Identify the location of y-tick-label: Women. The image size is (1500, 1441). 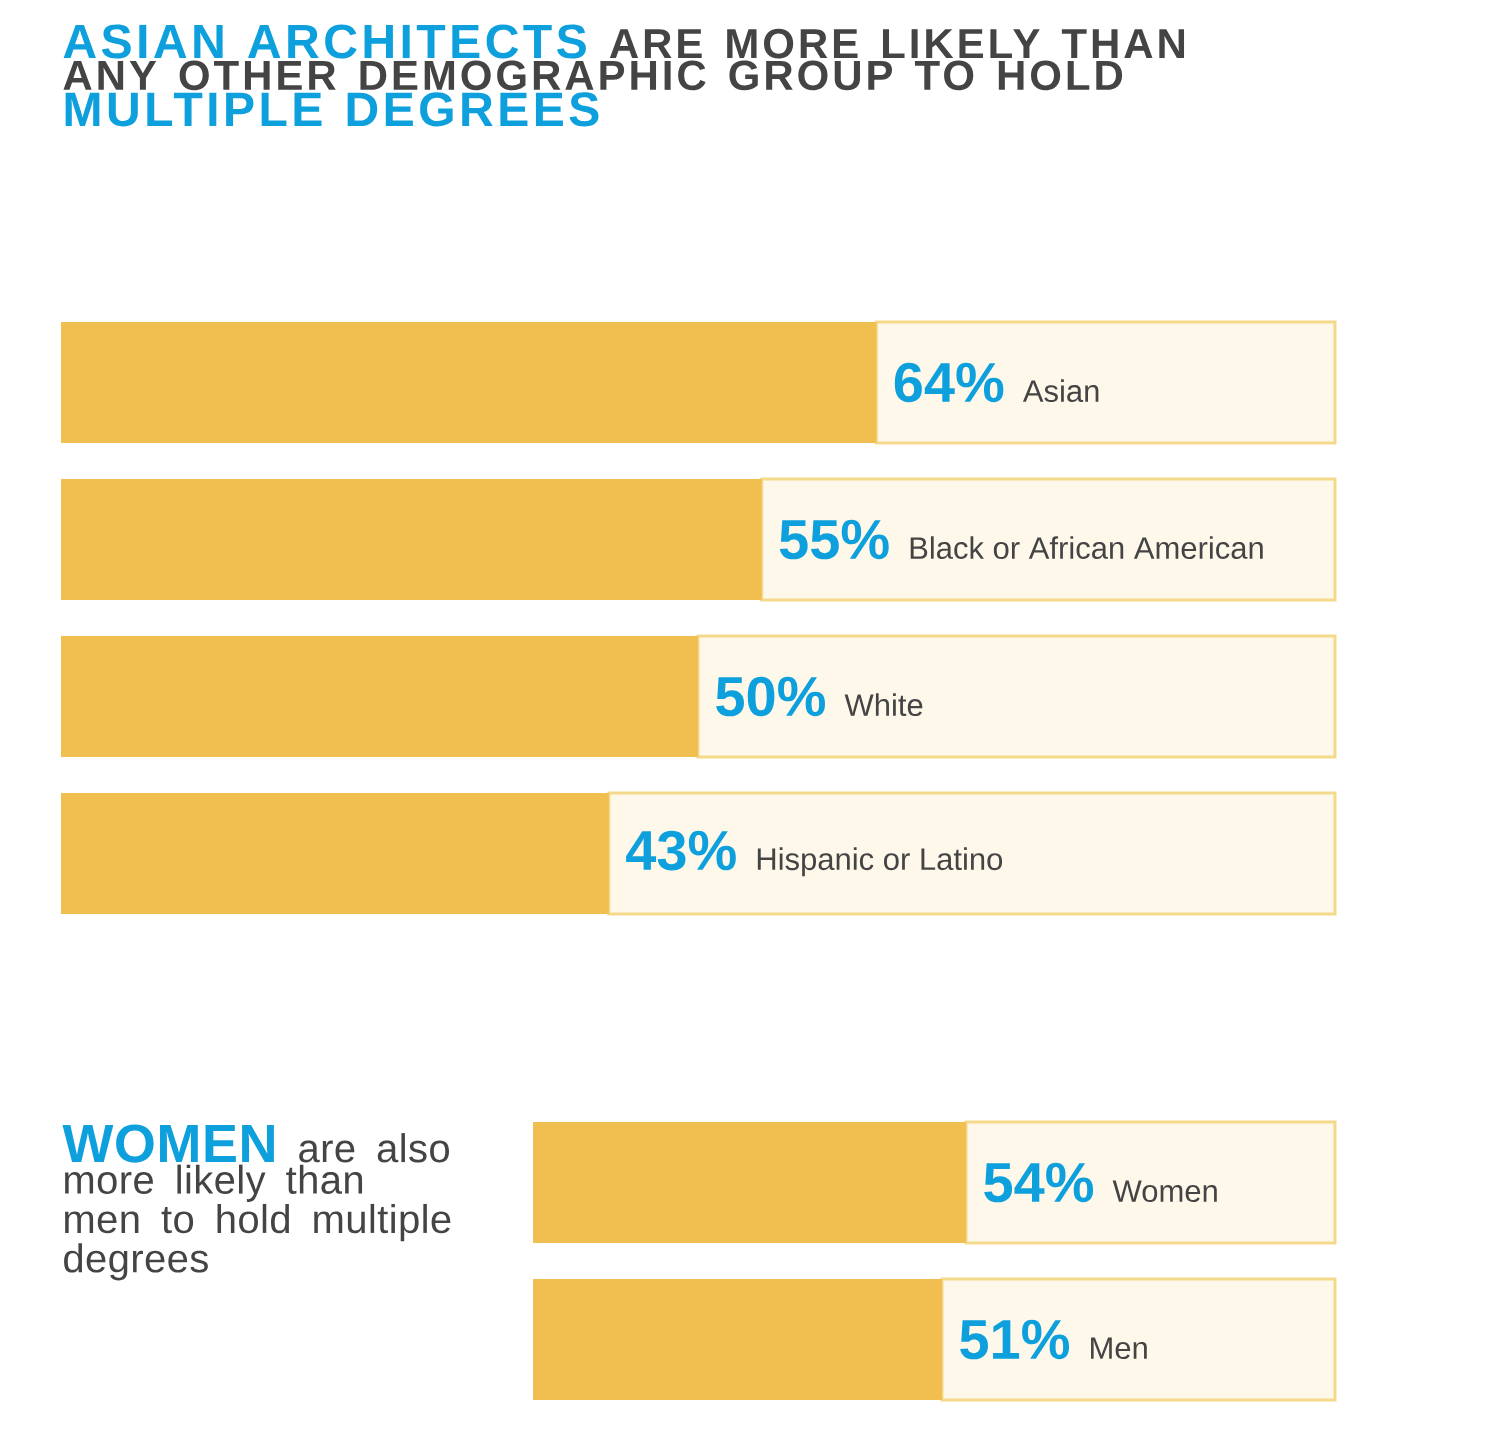
(1164, 1191).